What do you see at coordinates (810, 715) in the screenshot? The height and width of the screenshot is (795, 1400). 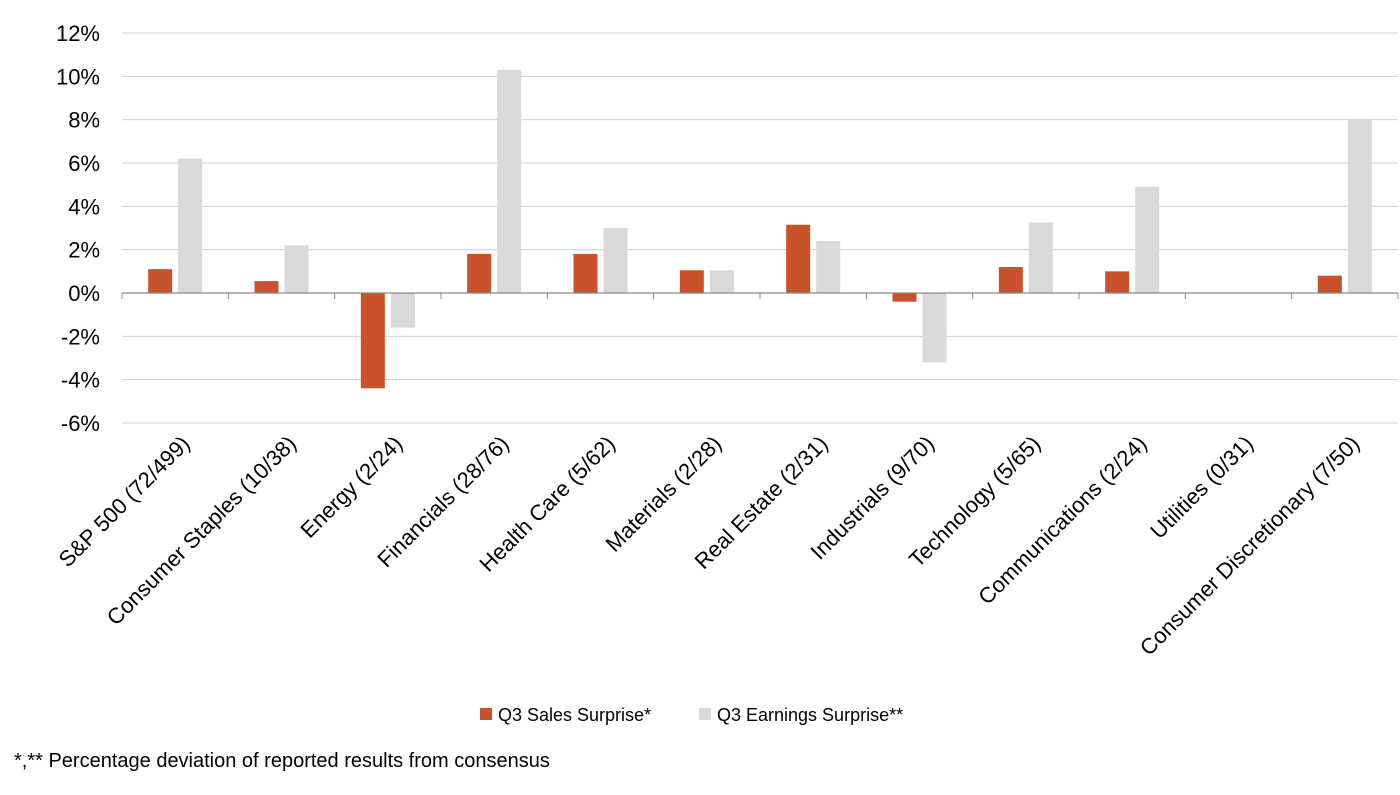 I see `legend-label-earnings: Q3 Earnings Surprise**` at bounding box center [810, 715].